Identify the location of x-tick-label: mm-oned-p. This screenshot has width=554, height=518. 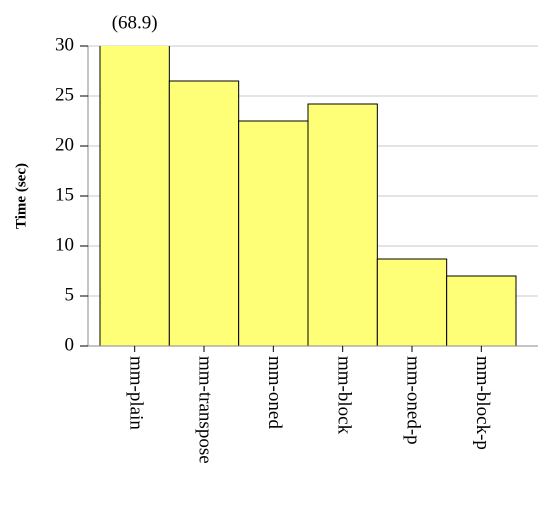
(413, 400).